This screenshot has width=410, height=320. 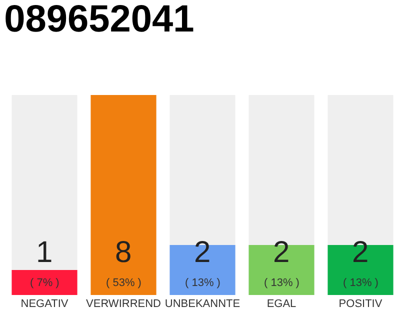 What do you see at coordinates (124, 304) in the screenshot?
I see `x-tick-label: VERWIRREND` at bounding box center [124, 304].